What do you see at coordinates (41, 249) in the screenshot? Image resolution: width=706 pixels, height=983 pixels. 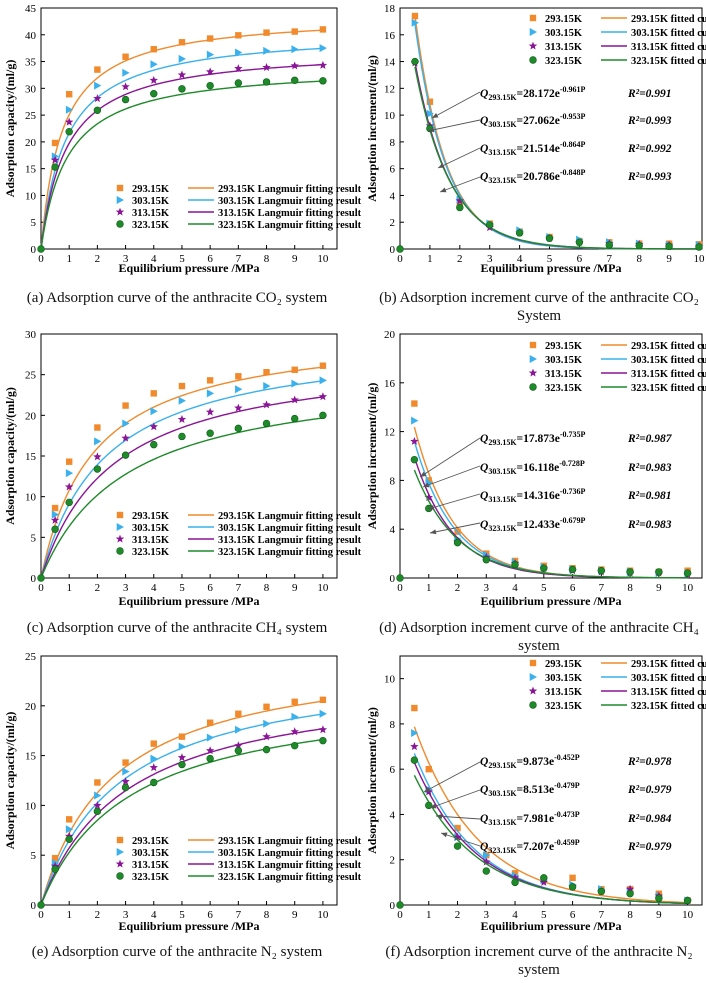 I see `origin-point` at bounding box center [41, 249].